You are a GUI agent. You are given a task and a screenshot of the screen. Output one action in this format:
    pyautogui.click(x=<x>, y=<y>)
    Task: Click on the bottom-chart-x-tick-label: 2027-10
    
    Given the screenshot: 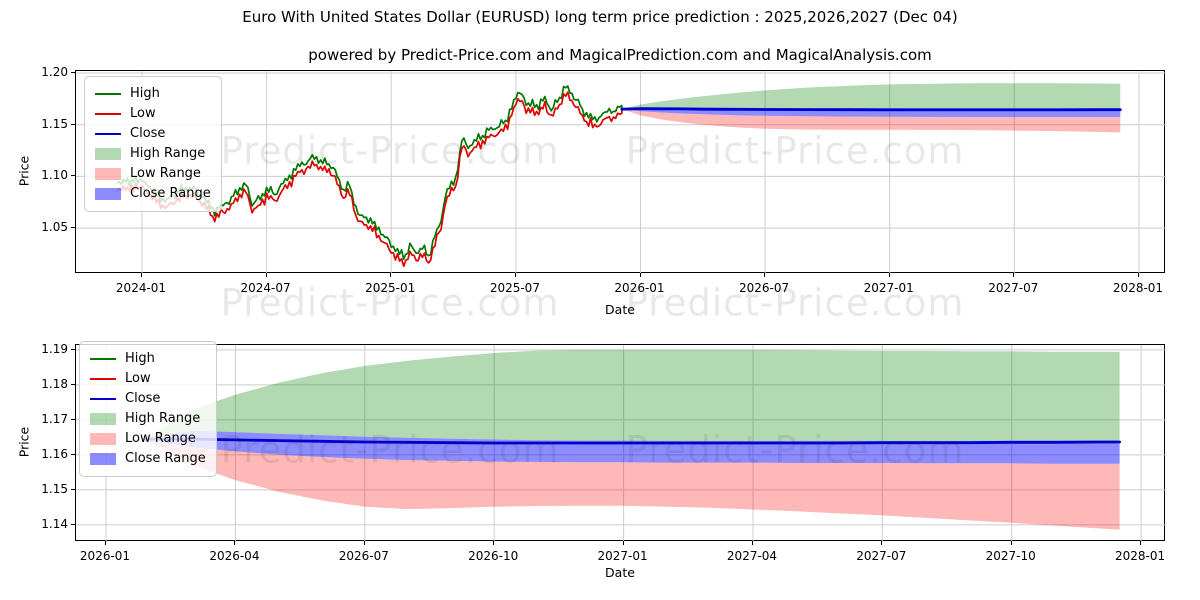 What is the action you would take?
    pyautogui.click(x=1010, y=556)
    